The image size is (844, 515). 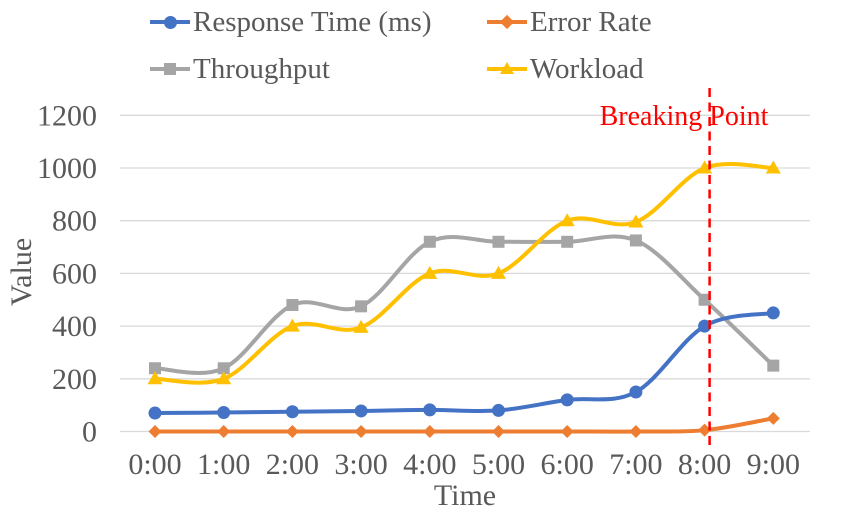 What do you see at coordinates (587, 68) in the screenshot?
I see `legend-label: Workload` at bounding box center [587, 68].